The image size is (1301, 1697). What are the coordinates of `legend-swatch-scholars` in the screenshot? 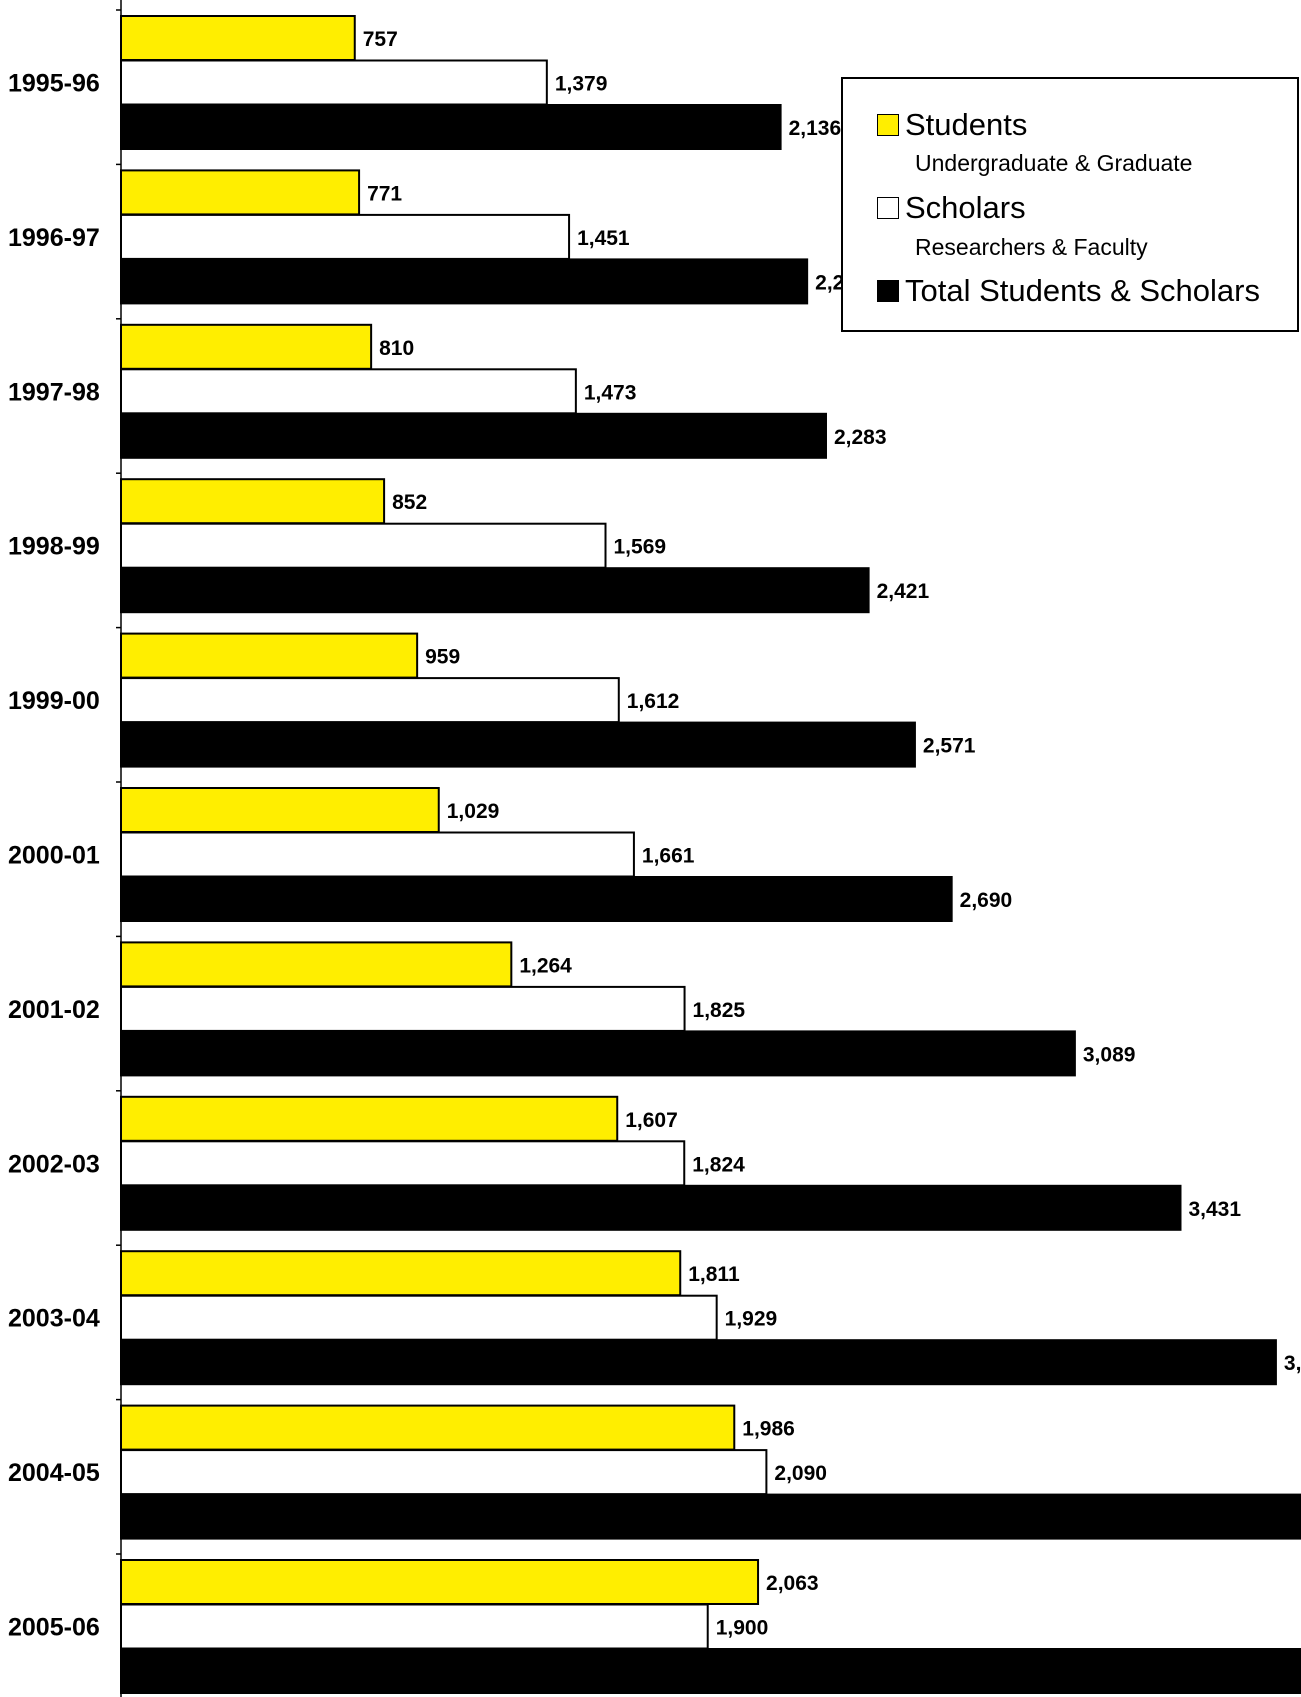 It's located at (888, 208).